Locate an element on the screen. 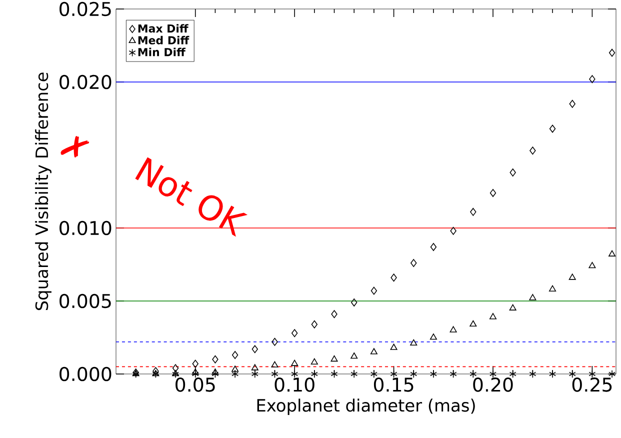 This screenshot has height=438, width=621. x-tick-label: 0.15 is located at coordinates (394, 385).